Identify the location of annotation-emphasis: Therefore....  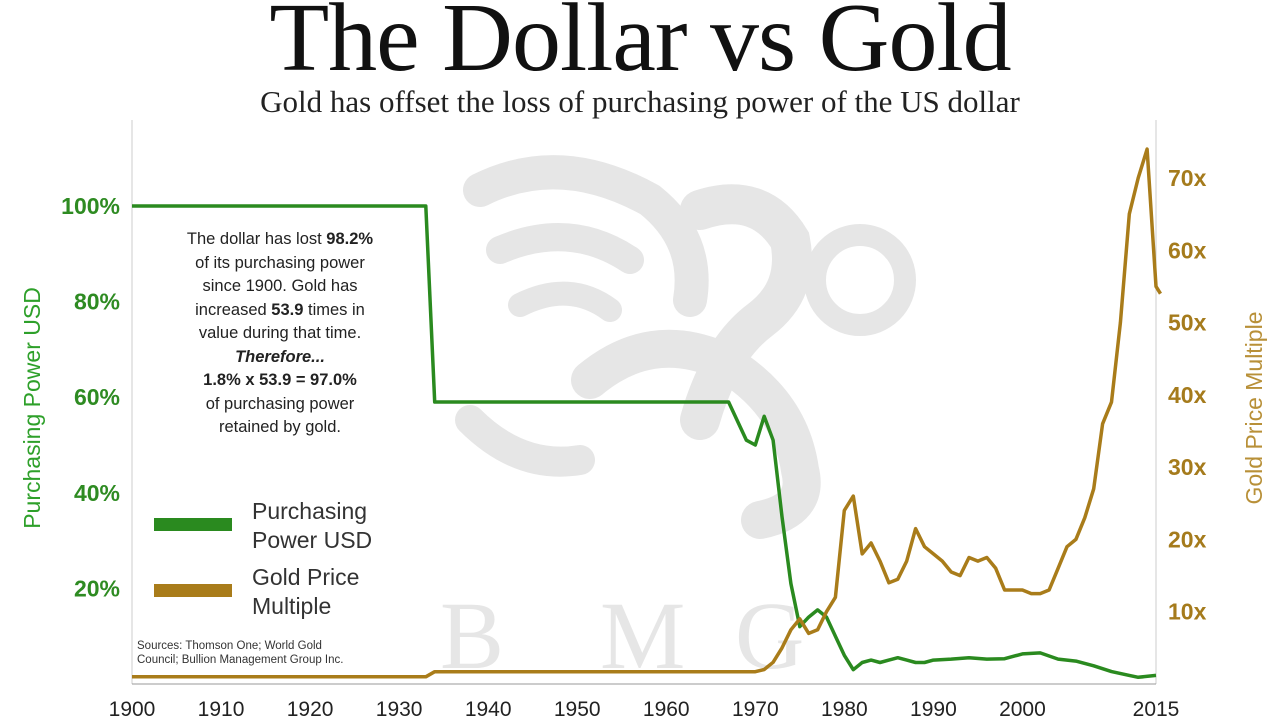
(280, 356).